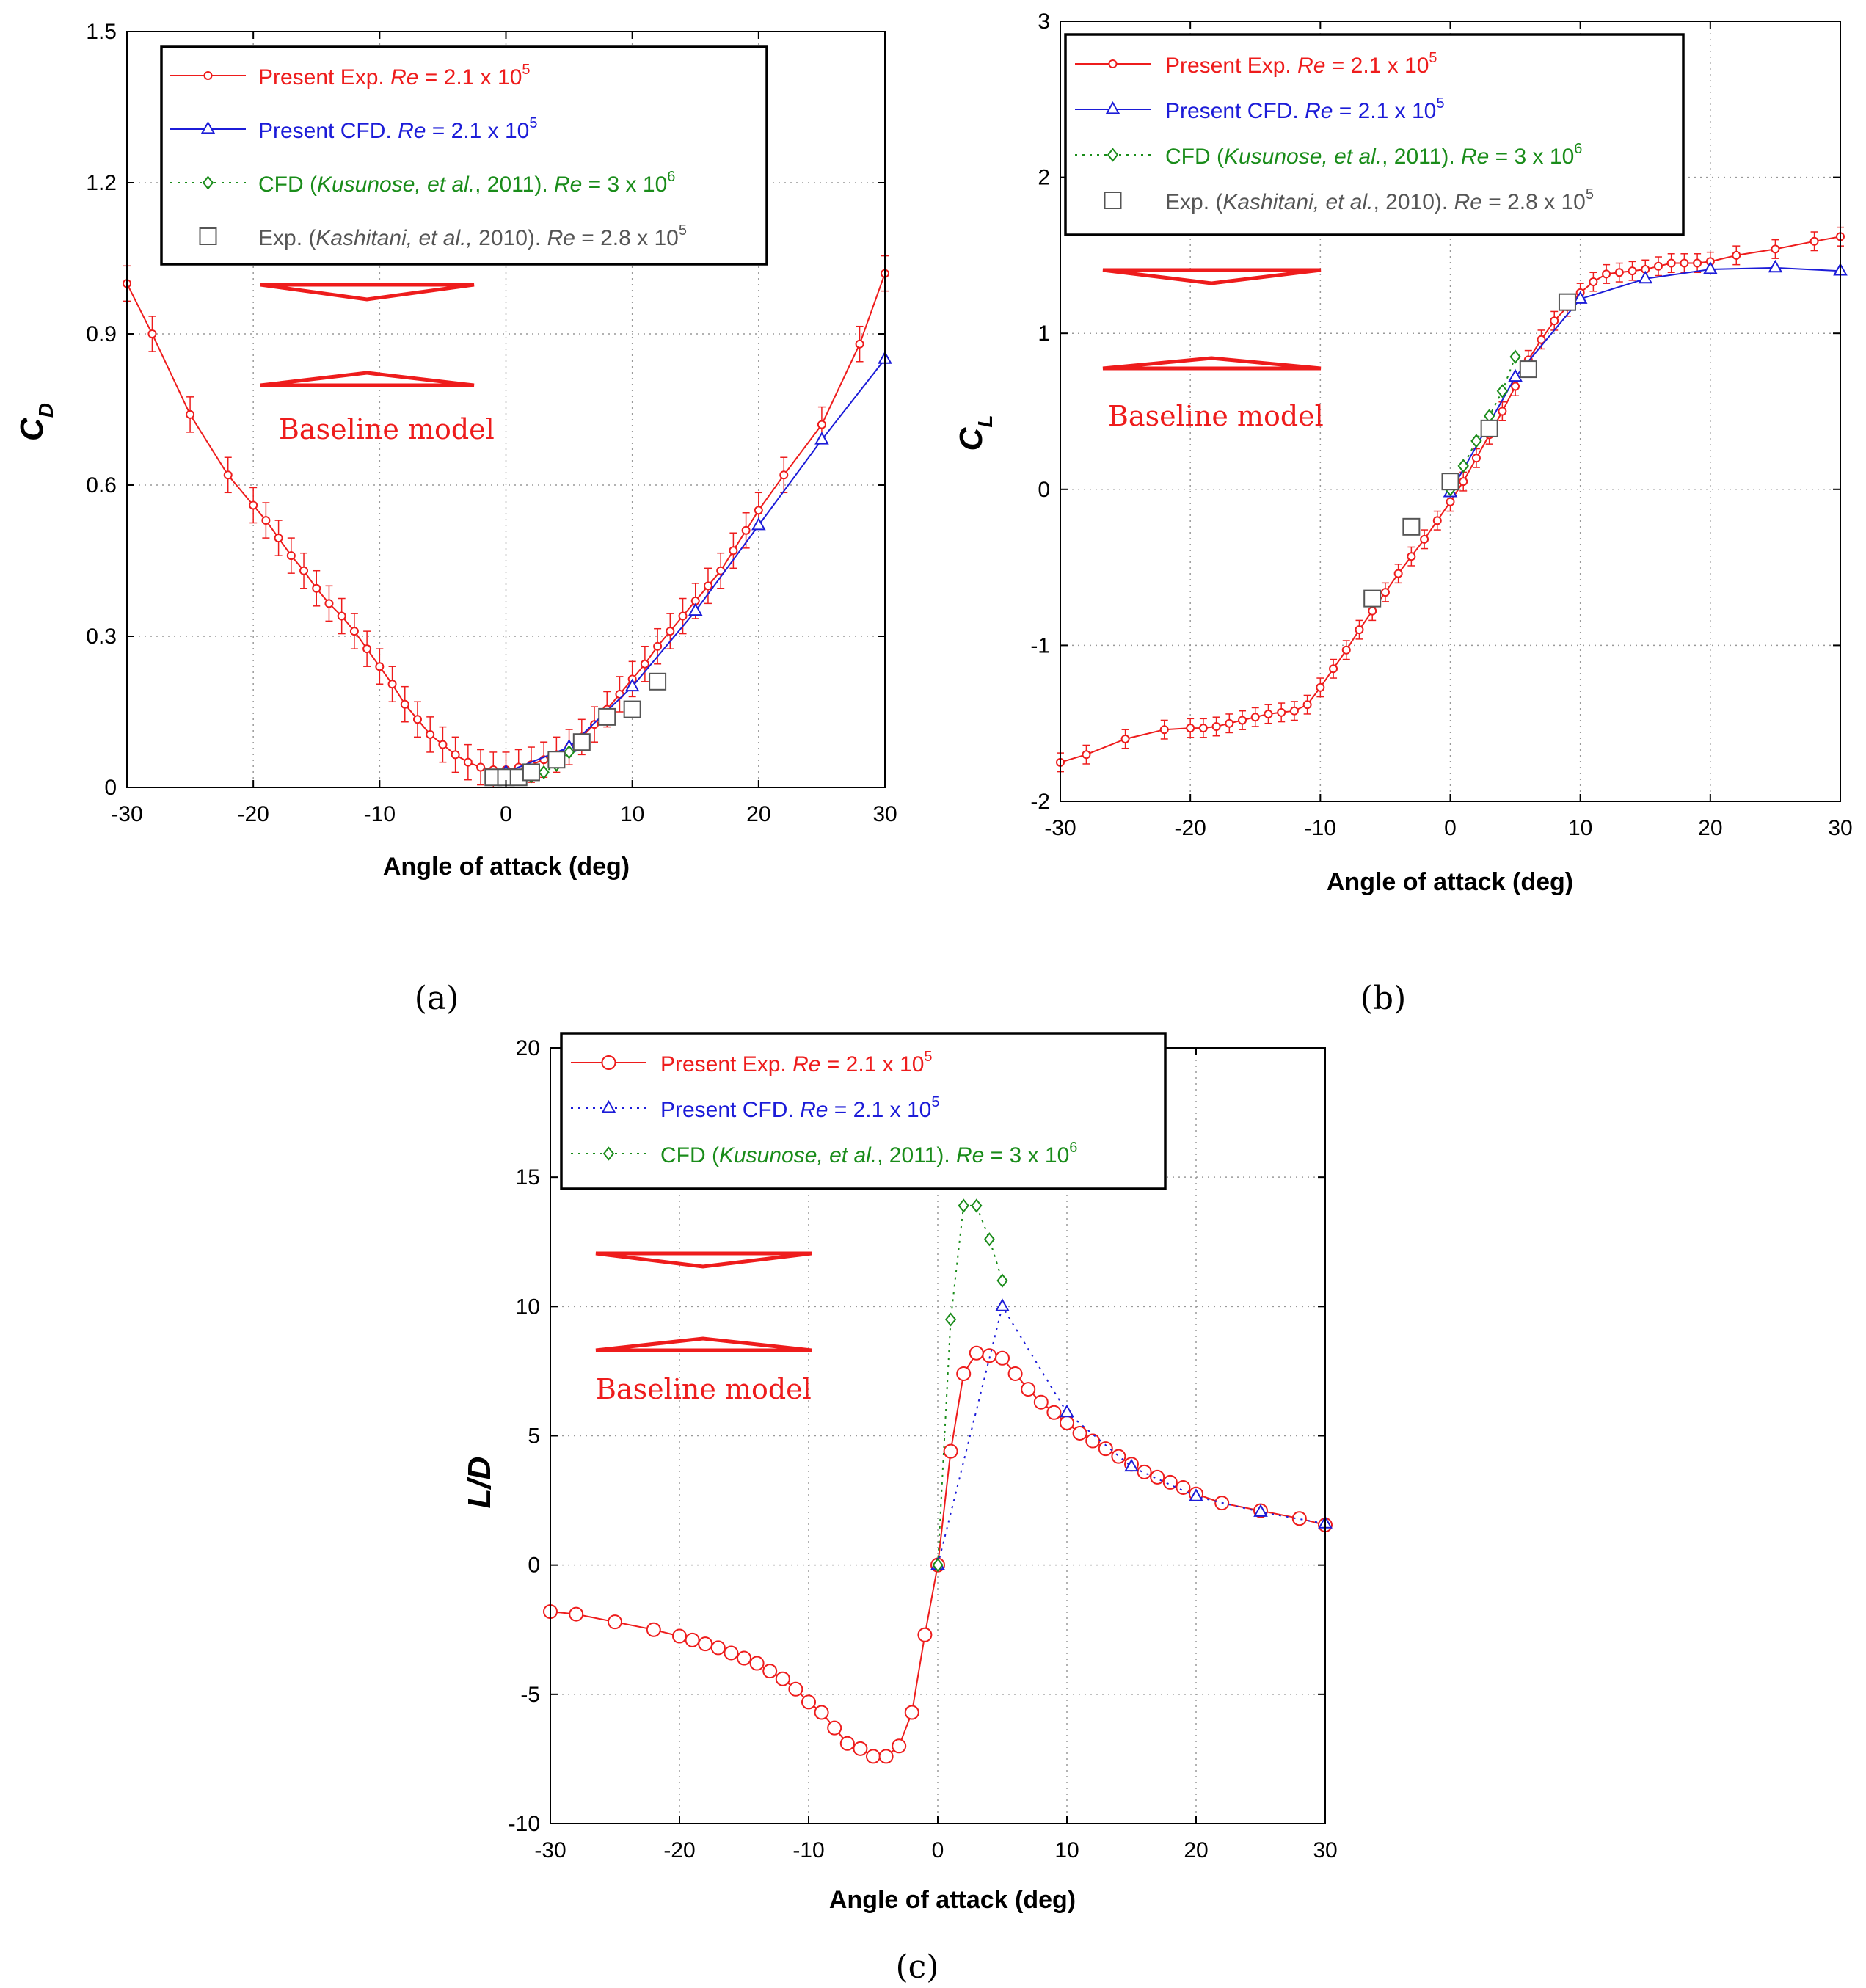 The width and height of the screenshot is (1866, 1988). I want to click on panel-a-series, so click(507, 521).